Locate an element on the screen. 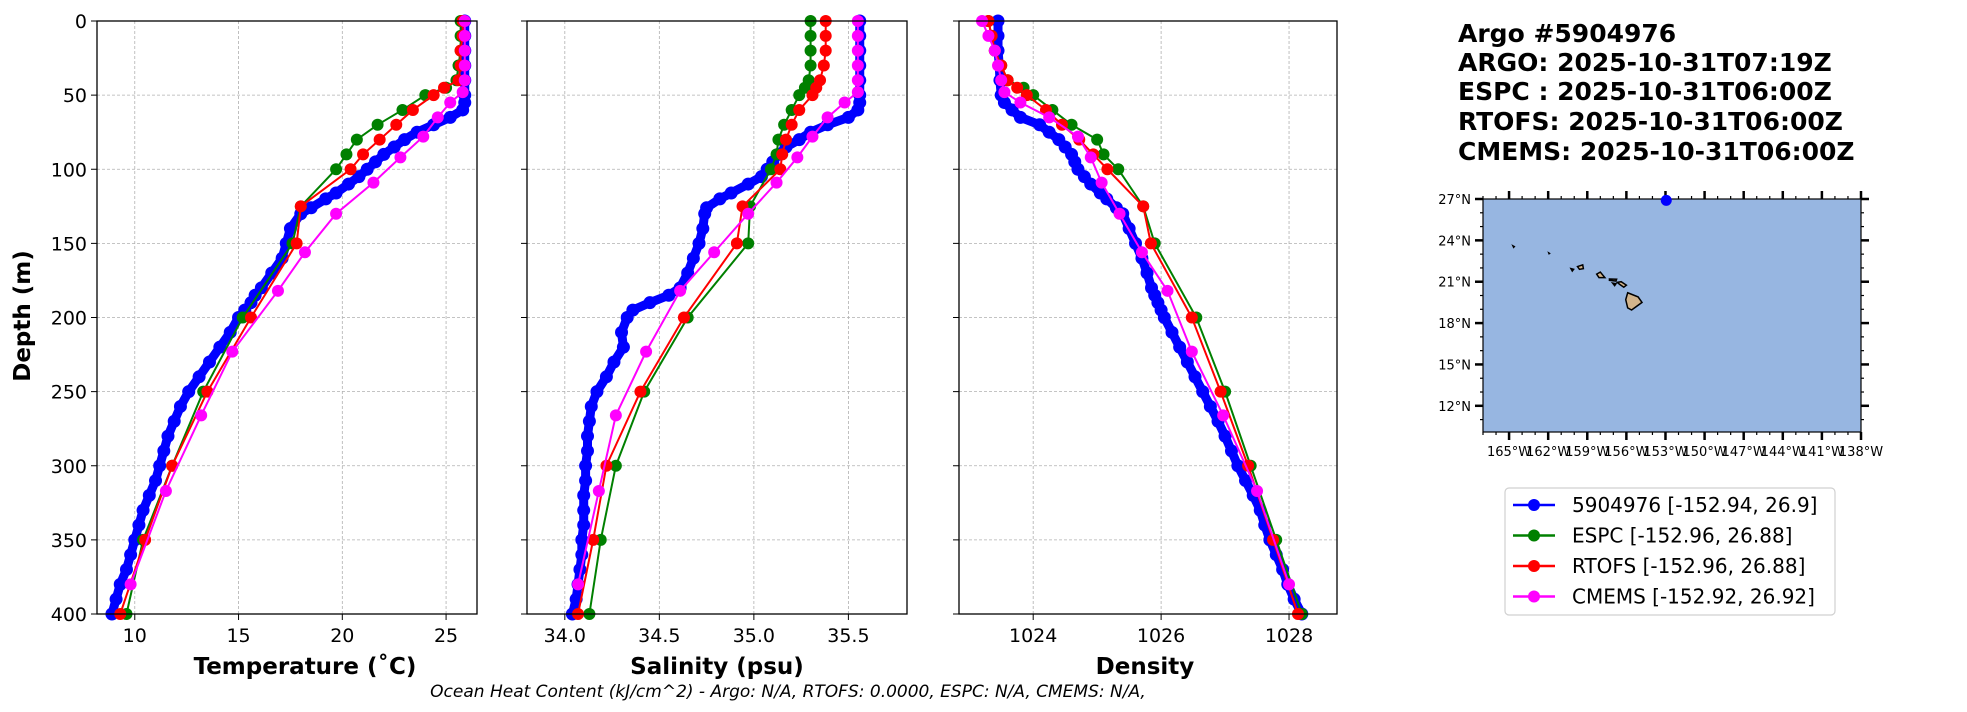  legend-entry: RTOFS [-152.96, 26.88] is located at coordinates (1659, 566).